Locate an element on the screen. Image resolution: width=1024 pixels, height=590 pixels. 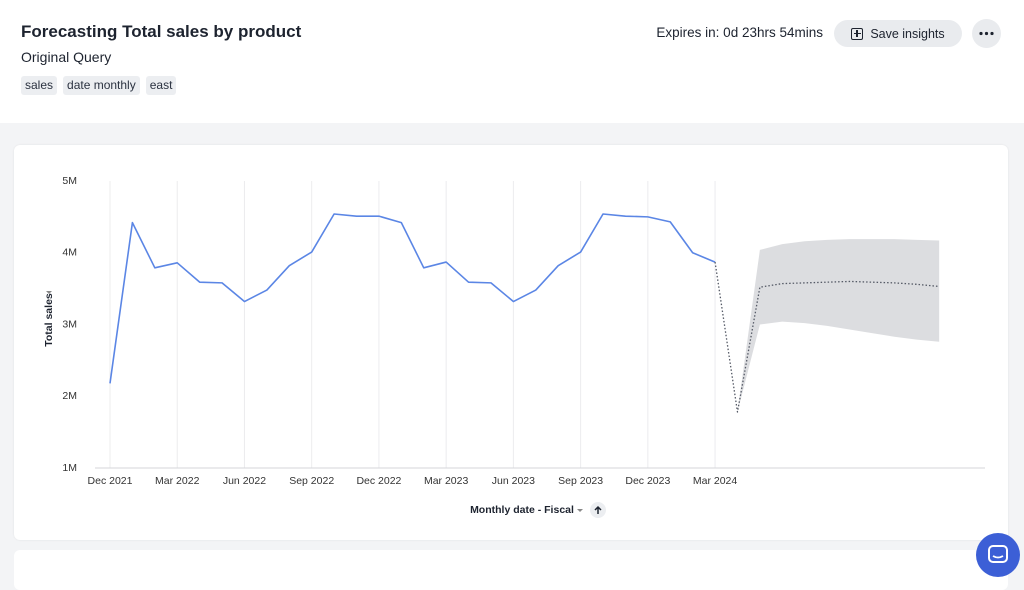
chip: east is located at coordinates (161, 85).